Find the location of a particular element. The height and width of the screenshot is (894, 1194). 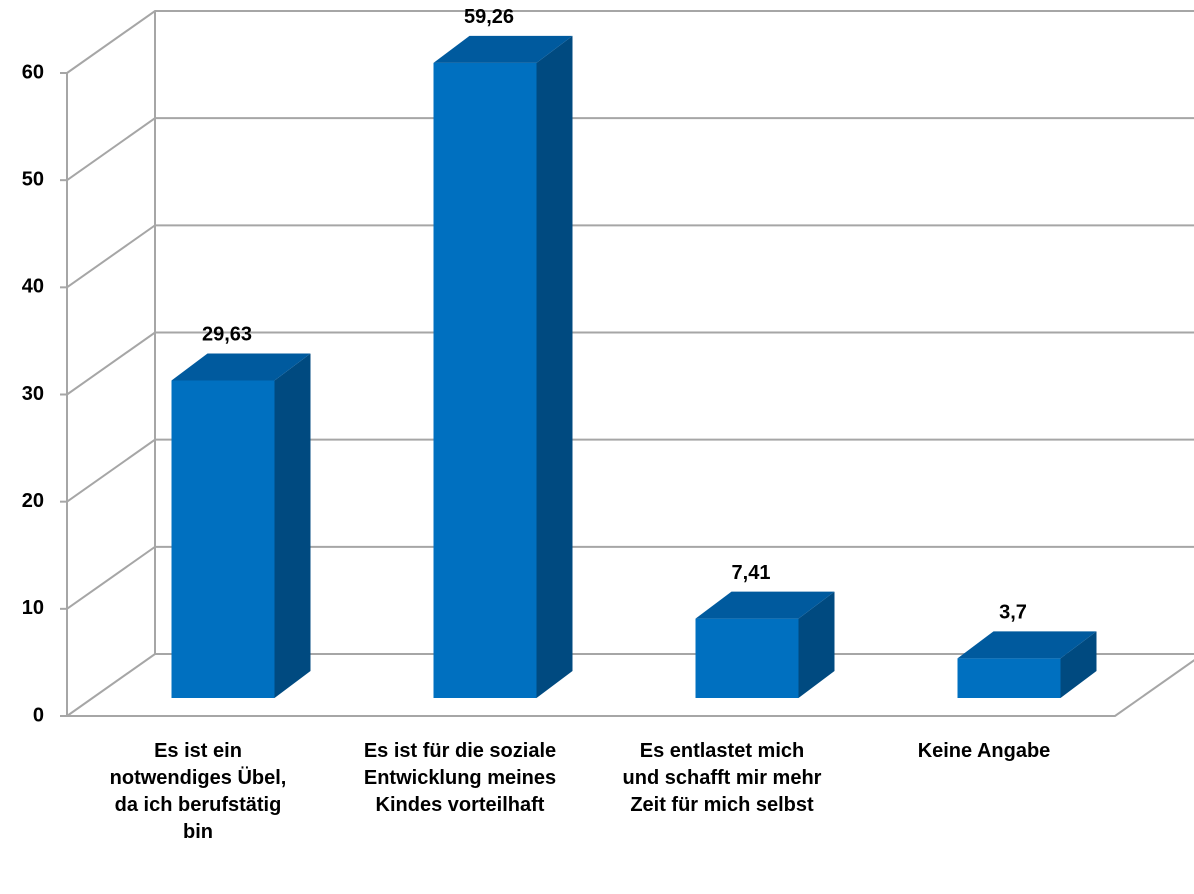

floor is located at coordinates (630, 688).